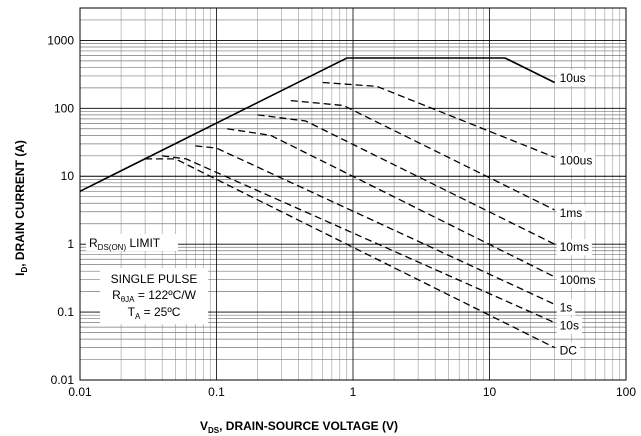 This screenshot has width=641, height=436. I want to click on series-label-1s: 1s, so click(566, 307).